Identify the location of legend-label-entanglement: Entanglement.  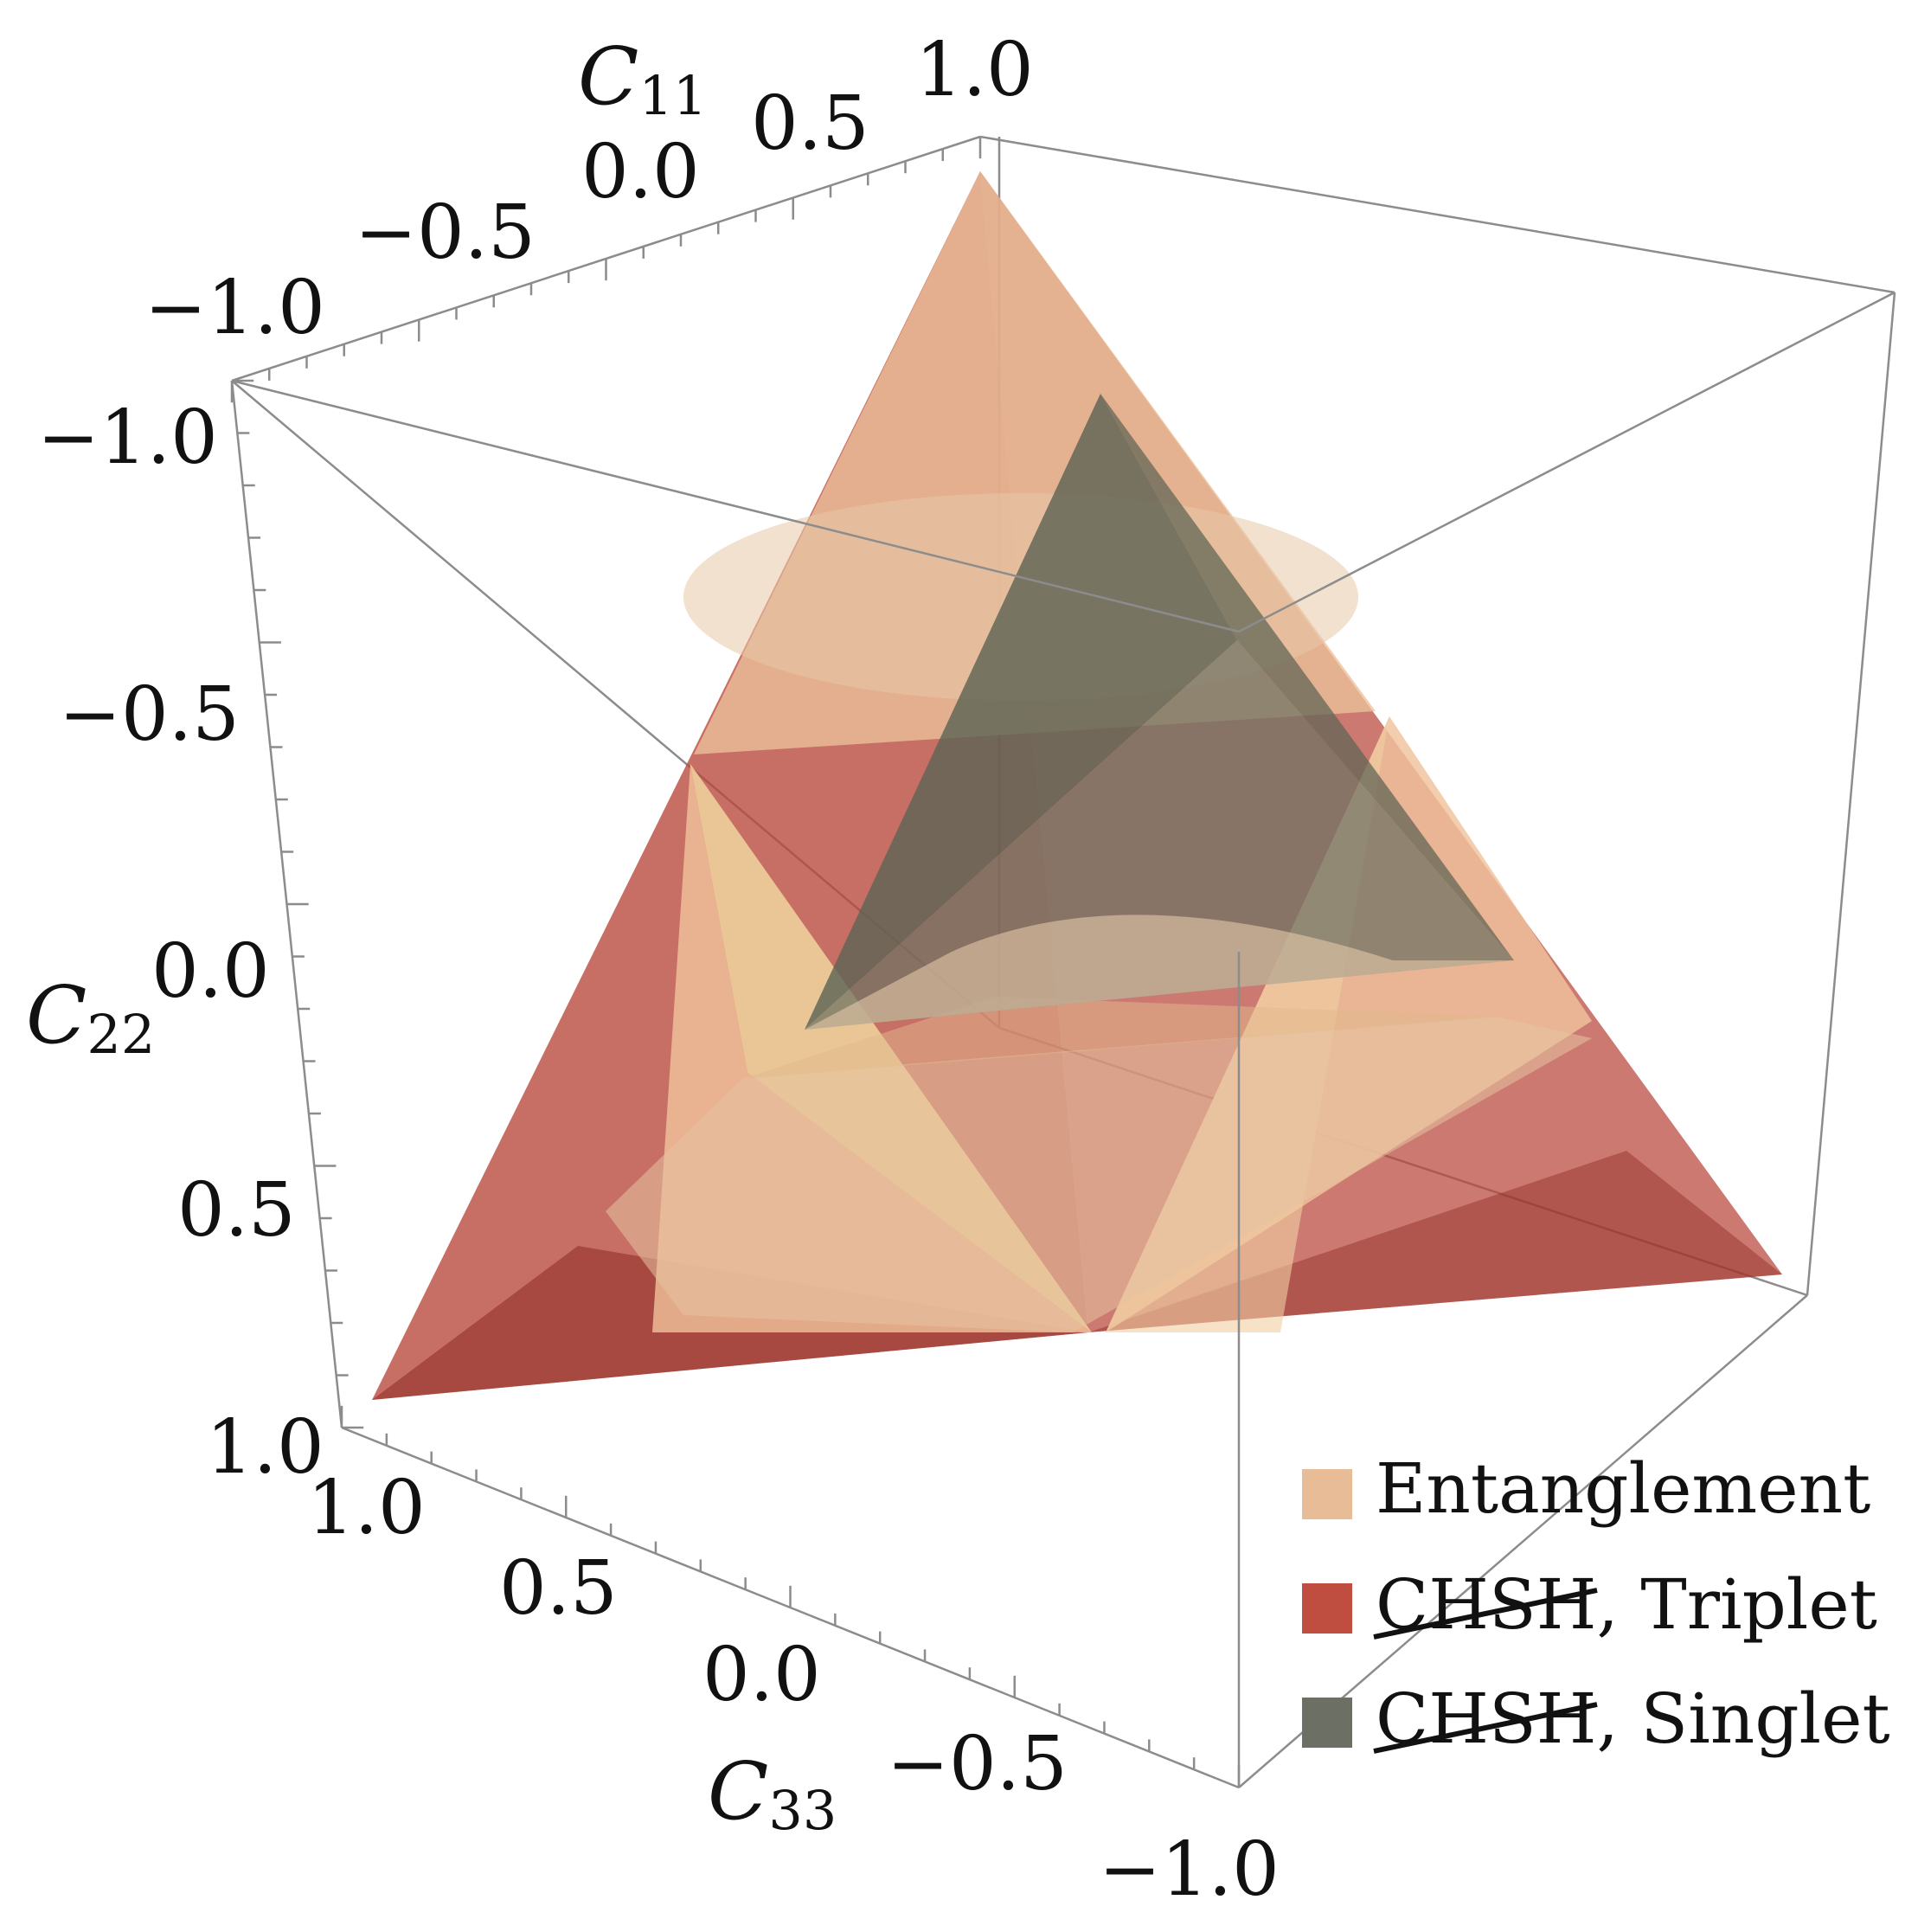
(1623, 1488).